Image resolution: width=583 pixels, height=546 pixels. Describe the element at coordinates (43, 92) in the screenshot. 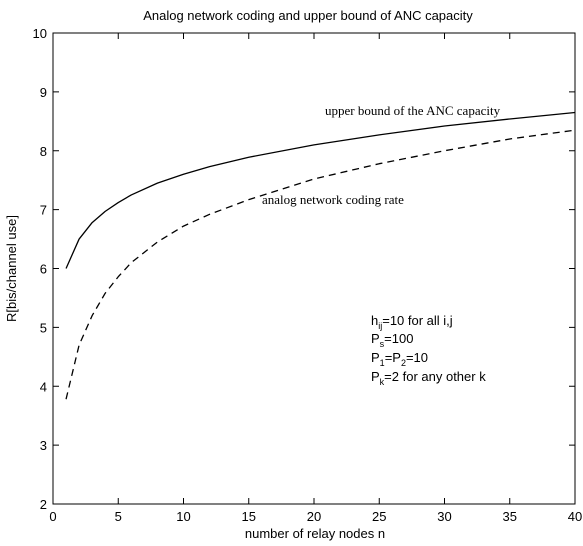

I see `y-tick-label: 9` at that location.